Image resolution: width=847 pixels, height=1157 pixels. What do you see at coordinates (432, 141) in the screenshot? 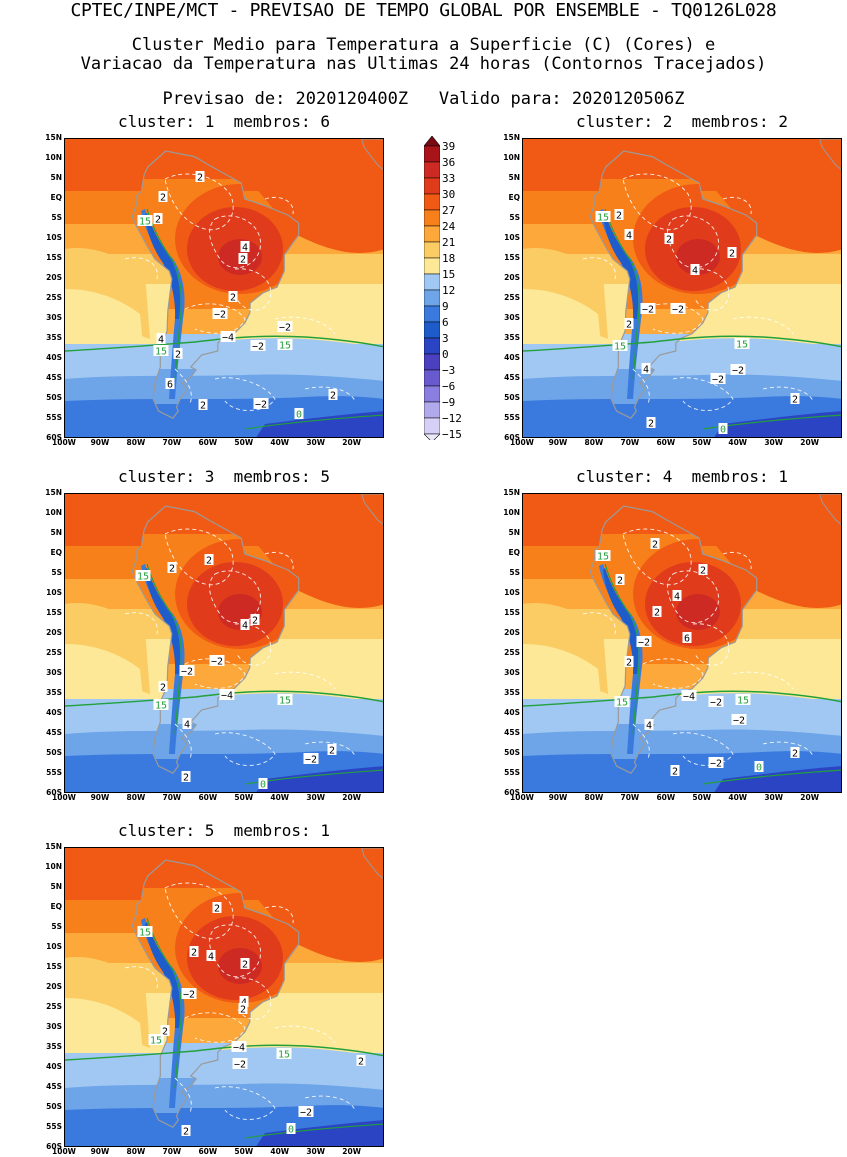
I see `colorbar-top-arrow` at bounding box center [432, 141].